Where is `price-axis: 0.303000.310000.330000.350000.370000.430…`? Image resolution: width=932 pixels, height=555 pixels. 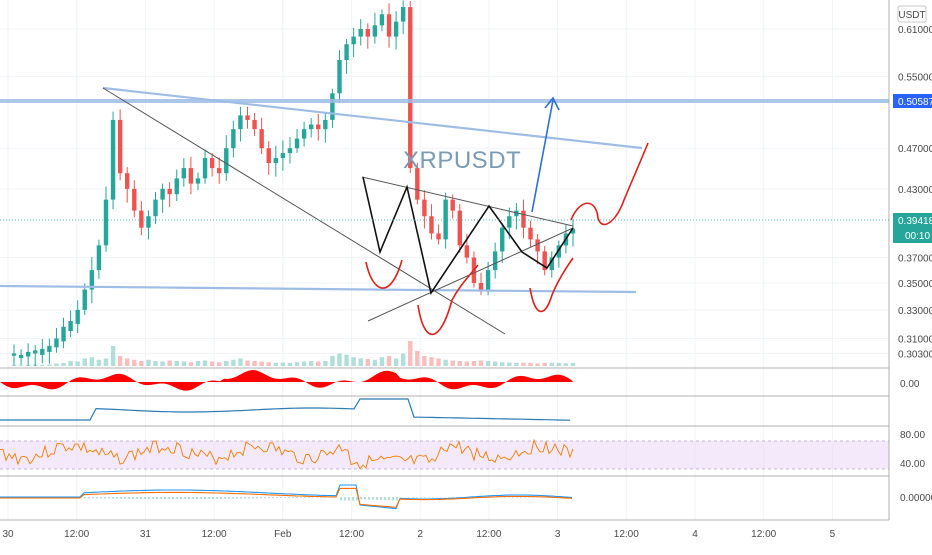
price-axis: 0.303000.310000.330000.350000.370000.430… is located at coordinates (915, 192).